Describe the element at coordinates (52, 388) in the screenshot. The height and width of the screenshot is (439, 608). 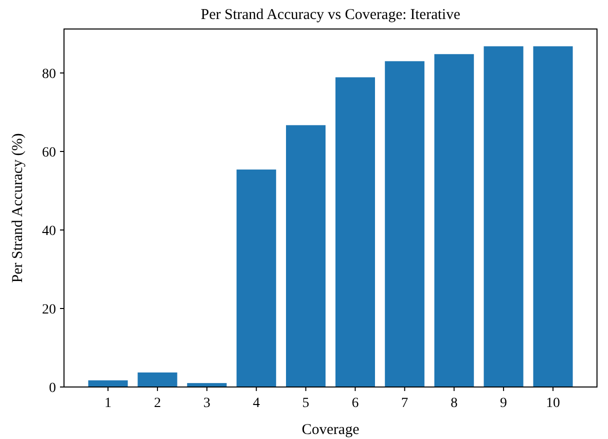
I see `y-tick-label: 0` at that location.